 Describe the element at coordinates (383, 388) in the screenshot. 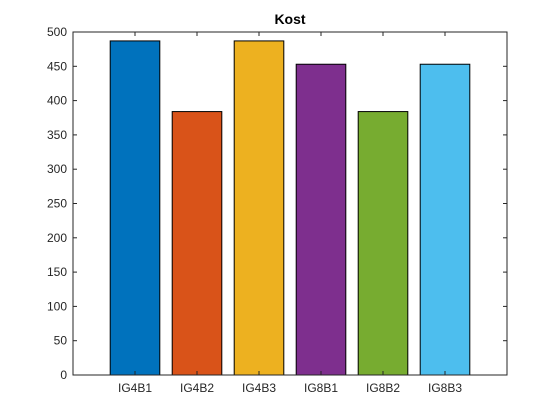

I see `x-tick-label-ig8b2: IG8B2` at that location.